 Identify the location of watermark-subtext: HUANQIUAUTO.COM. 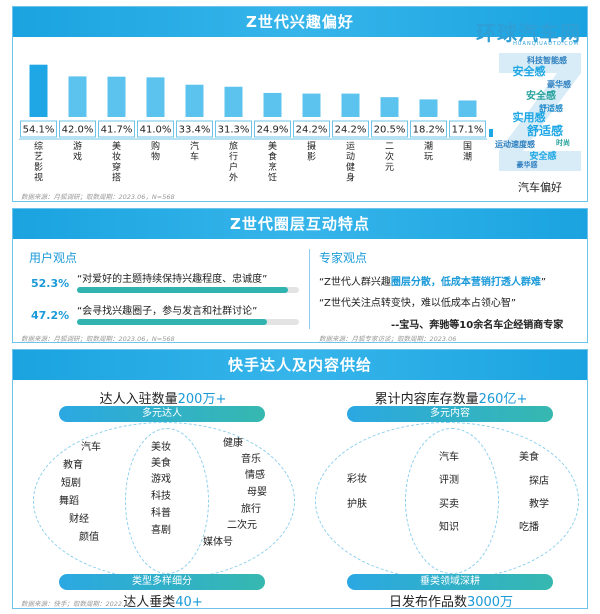
(546, 44).